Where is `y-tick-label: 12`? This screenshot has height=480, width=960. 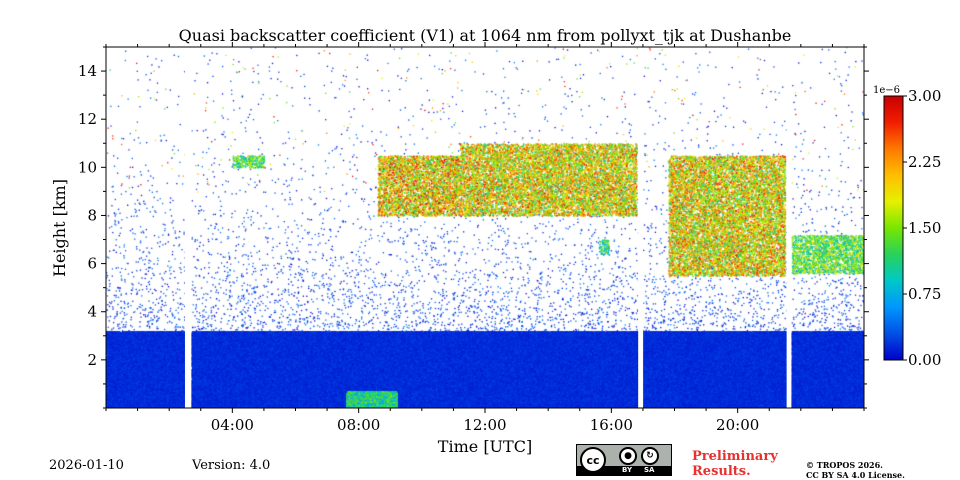 y-tick-label: 12 is located at coordinates (87, 119).